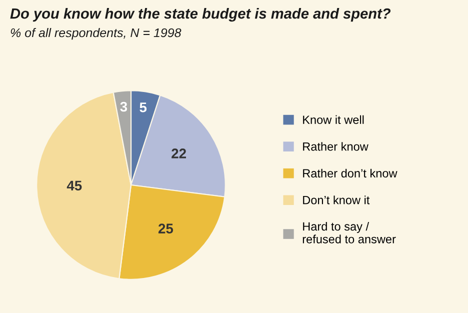 The width and height of the screenshot is (468, 313). I want to click on chart-title: Do you know how the state budget is made and spent?, so click(200, 15).